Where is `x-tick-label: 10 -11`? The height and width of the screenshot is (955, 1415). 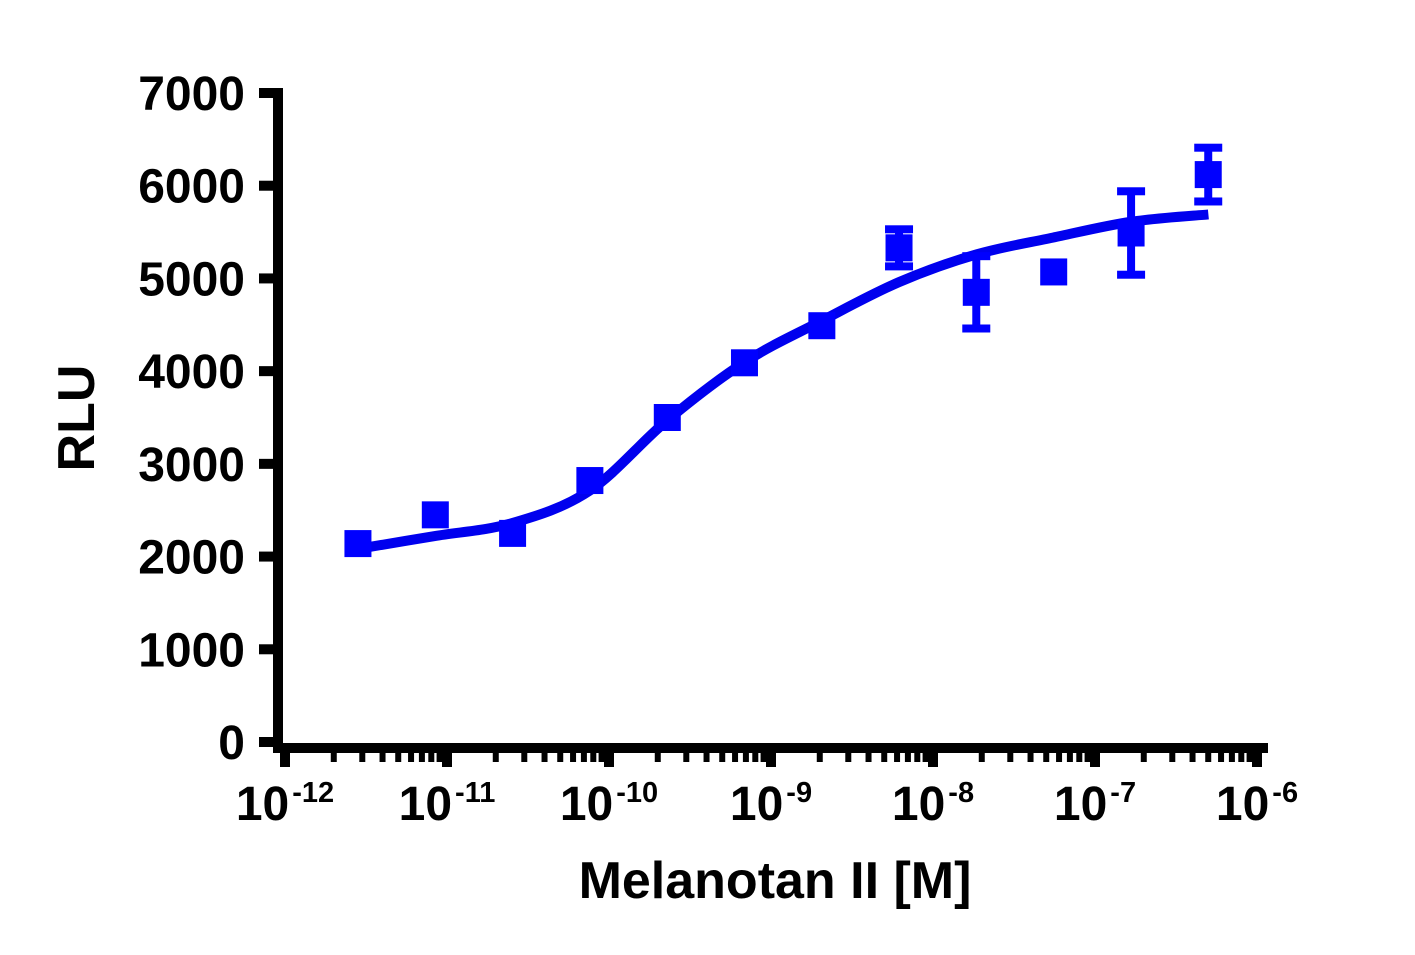
x-tick-label: 10 -11 is located at coordinates (447, 804).